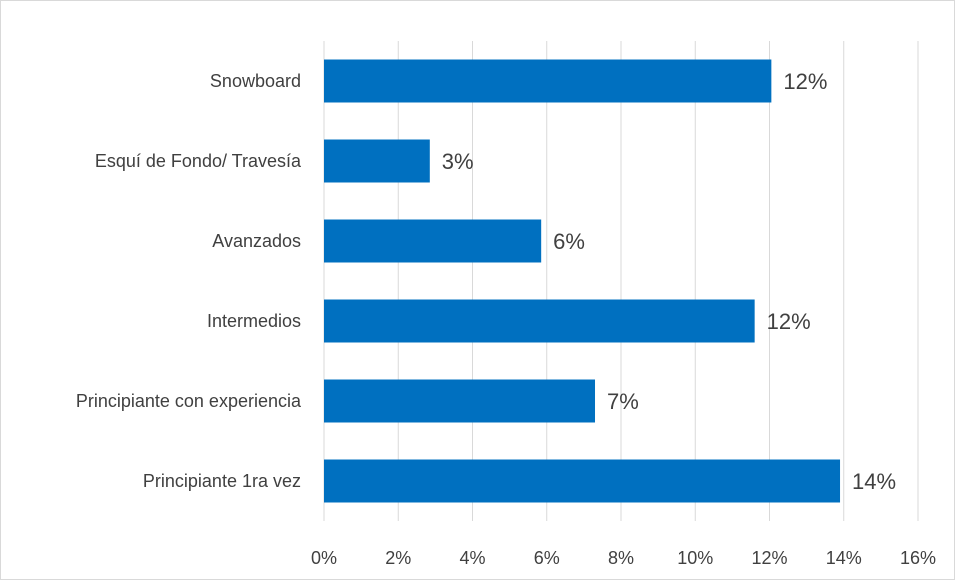 This screenshot has width=955, height=581. What do you see at coordinates (324, 558) in the screenshot?
I see `x-tick-label: 0%` at bounding box center [324, 558].